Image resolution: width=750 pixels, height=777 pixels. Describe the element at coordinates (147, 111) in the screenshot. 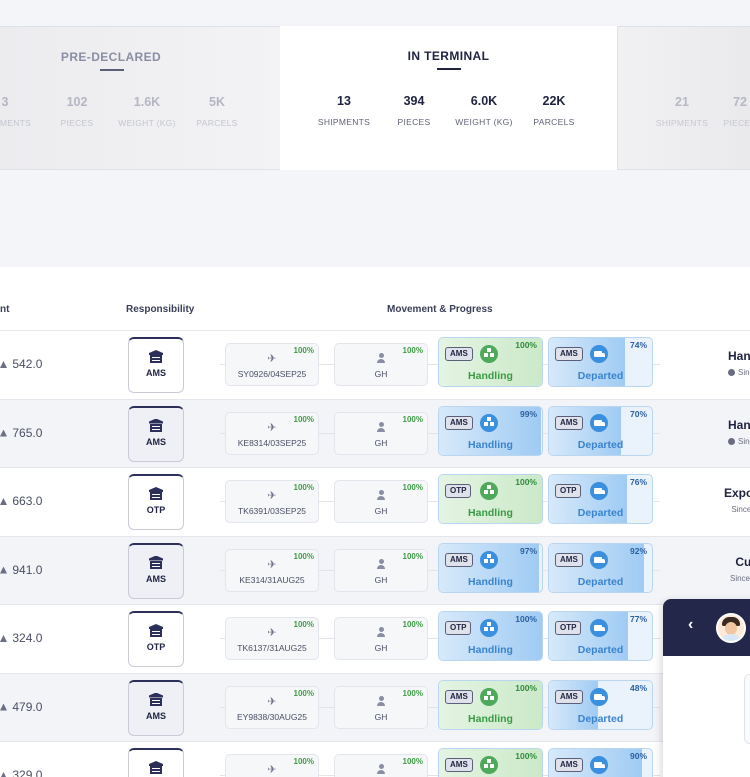

I see `metric-weight: 1.6K WEIGHT (KG)` at that location.